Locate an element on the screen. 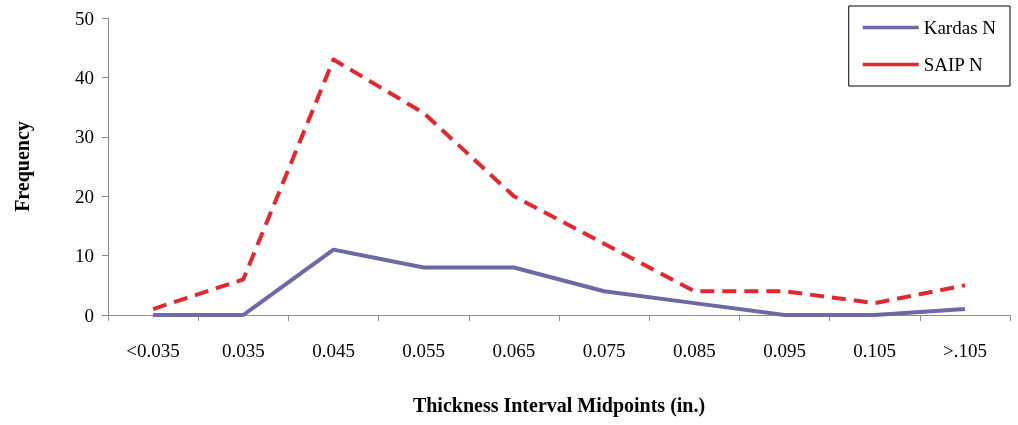 The height and width of the screenshot is (425, 1018). x-tick-label: 0.105 is located at coordinates (875, 350).